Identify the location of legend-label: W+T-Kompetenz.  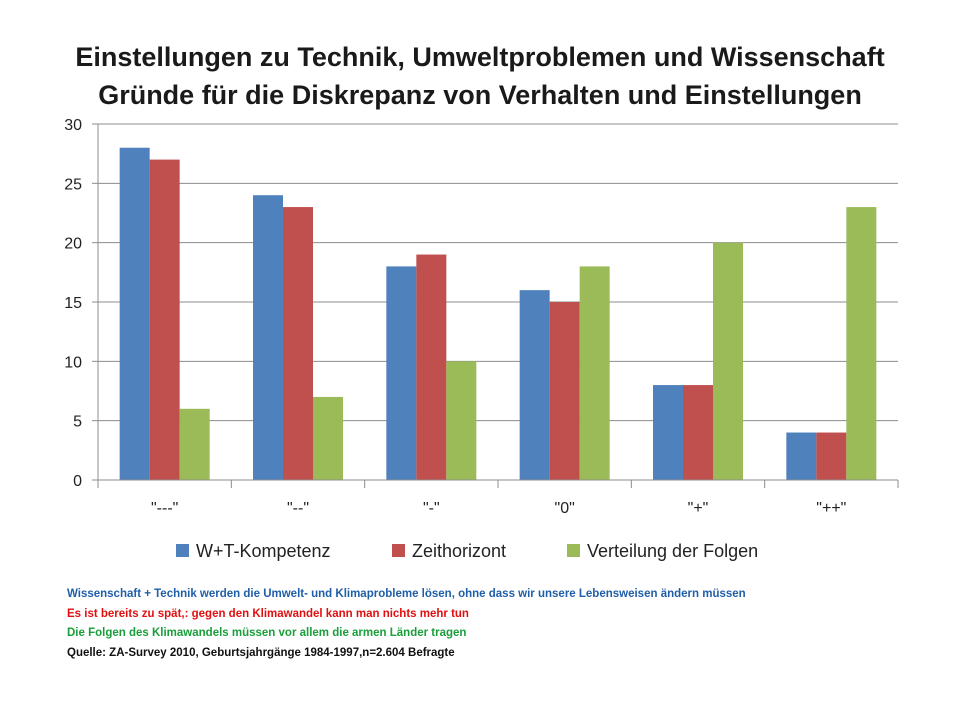
(263, 551).